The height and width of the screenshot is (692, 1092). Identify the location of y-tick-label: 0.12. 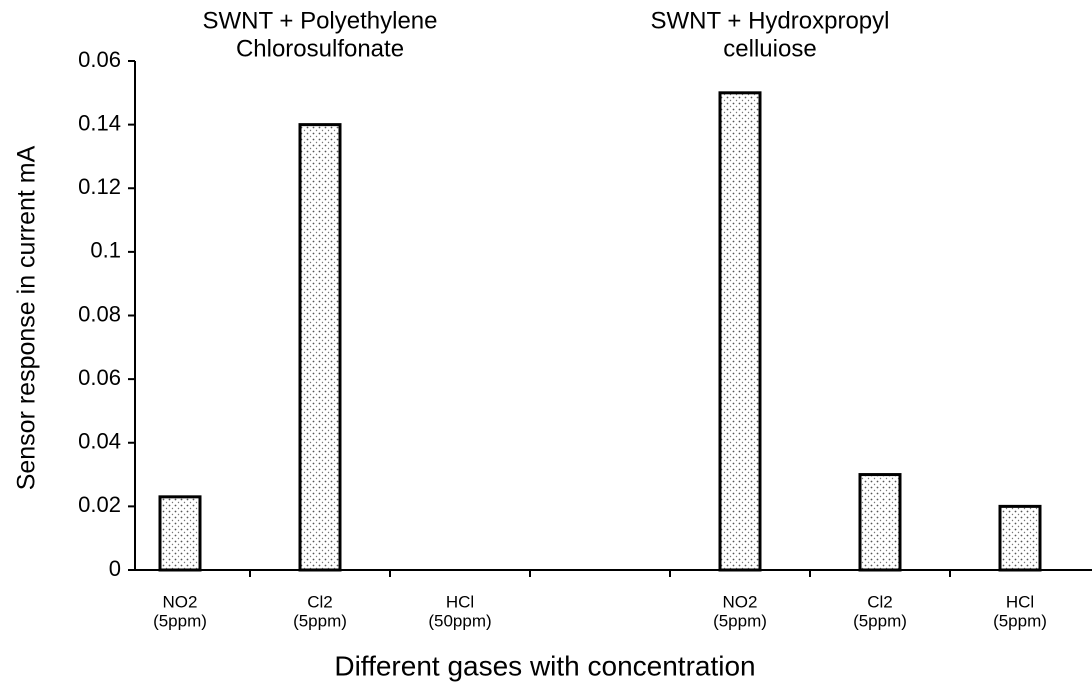
(99, 186).